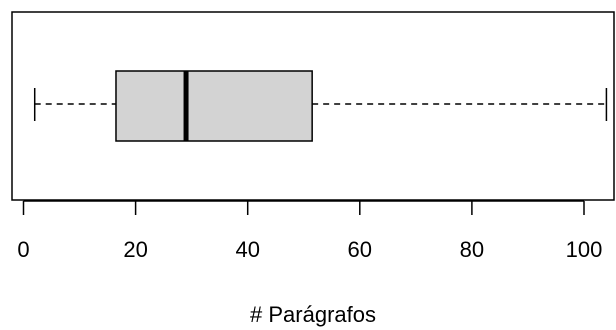 This screenshot has height=330, width=616. I want to click on iqr-box, so click(214, 106).